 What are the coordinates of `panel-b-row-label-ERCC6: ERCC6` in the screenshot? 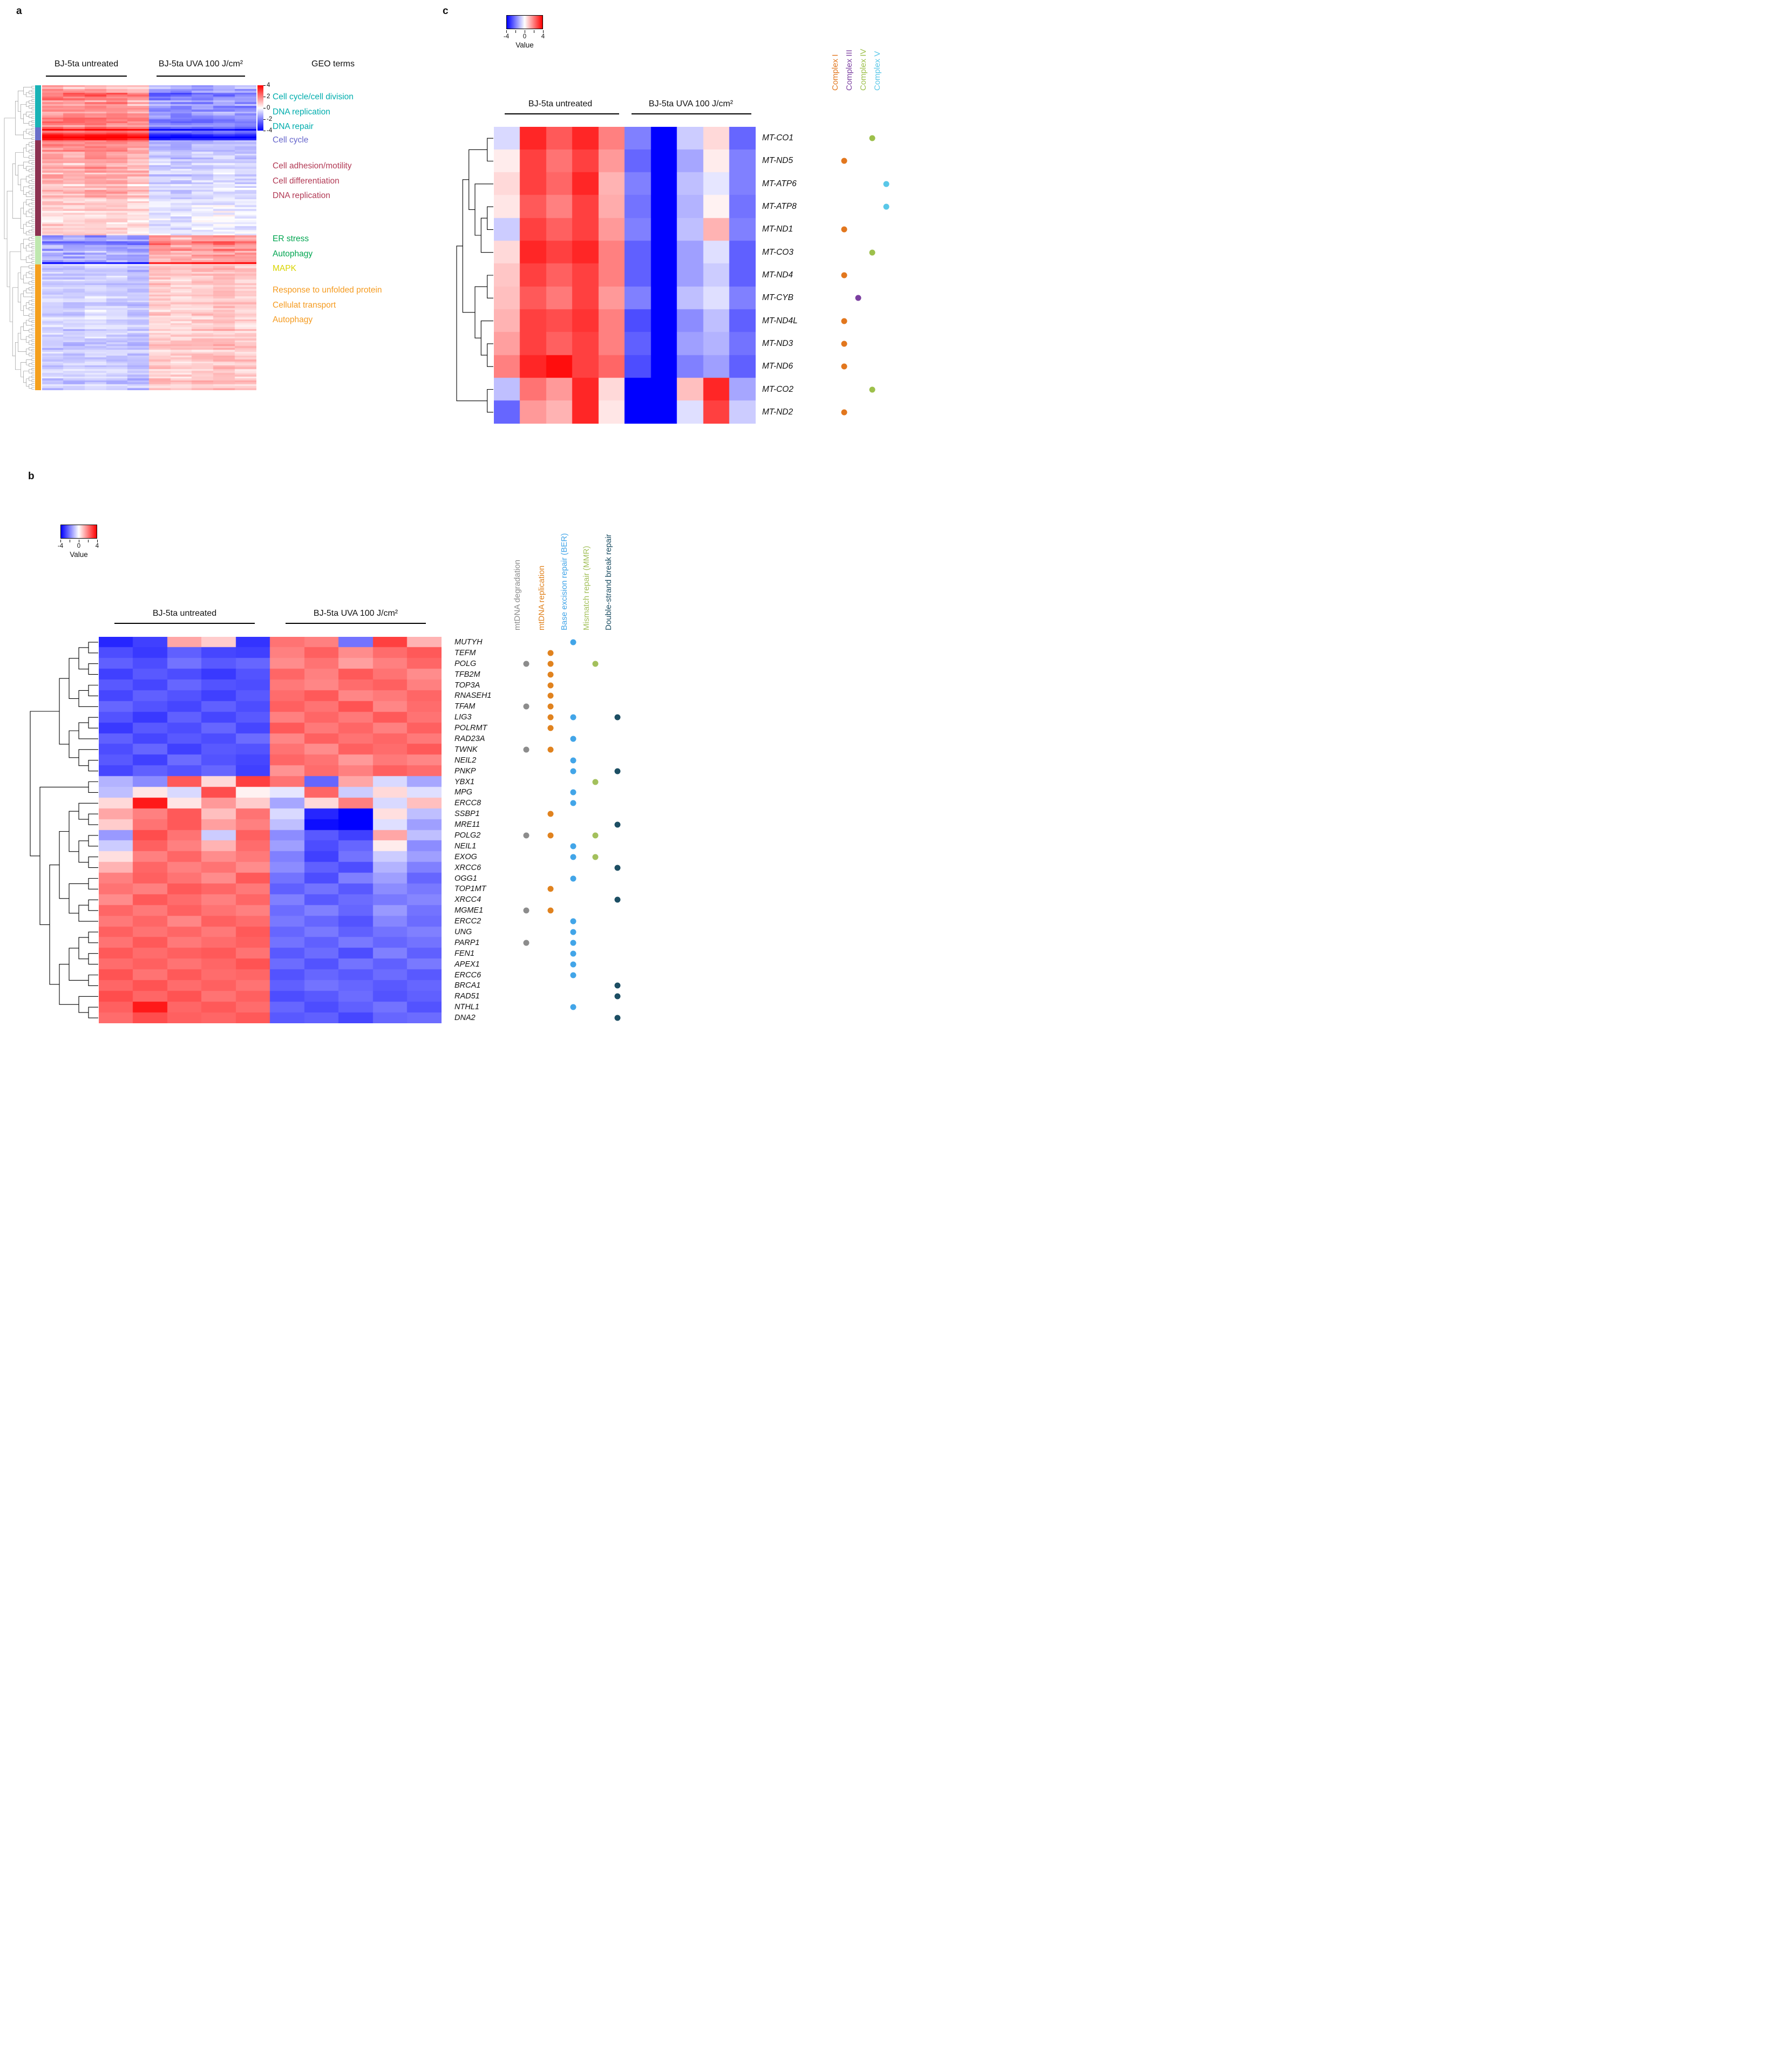 It's located at (467, 975).